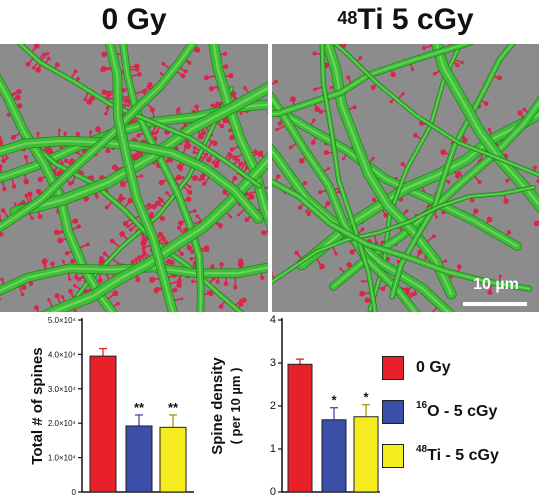  What do you see at coordinates (62, 389) in the screenshot?
I see `y-tick-label: 3.0×10⁴` at bounding box center [62, 389].